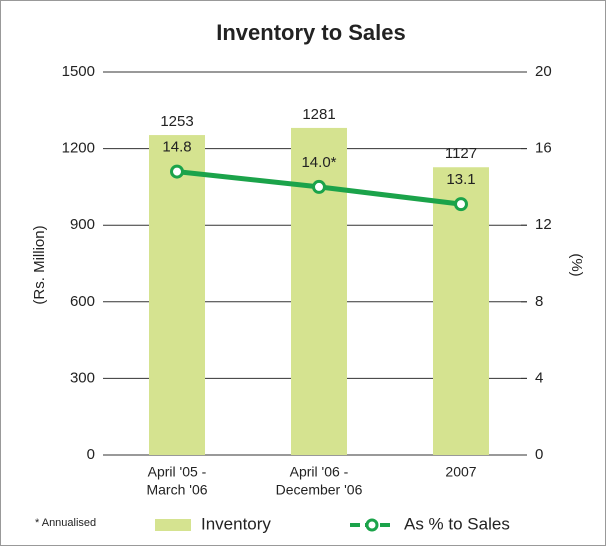 The height and width of the screenshot is (547, 607). What do you see at coordinates (460, 179) in the screenshot?
I see `line-value-label: 13.1` at bounding box center [460, 179].